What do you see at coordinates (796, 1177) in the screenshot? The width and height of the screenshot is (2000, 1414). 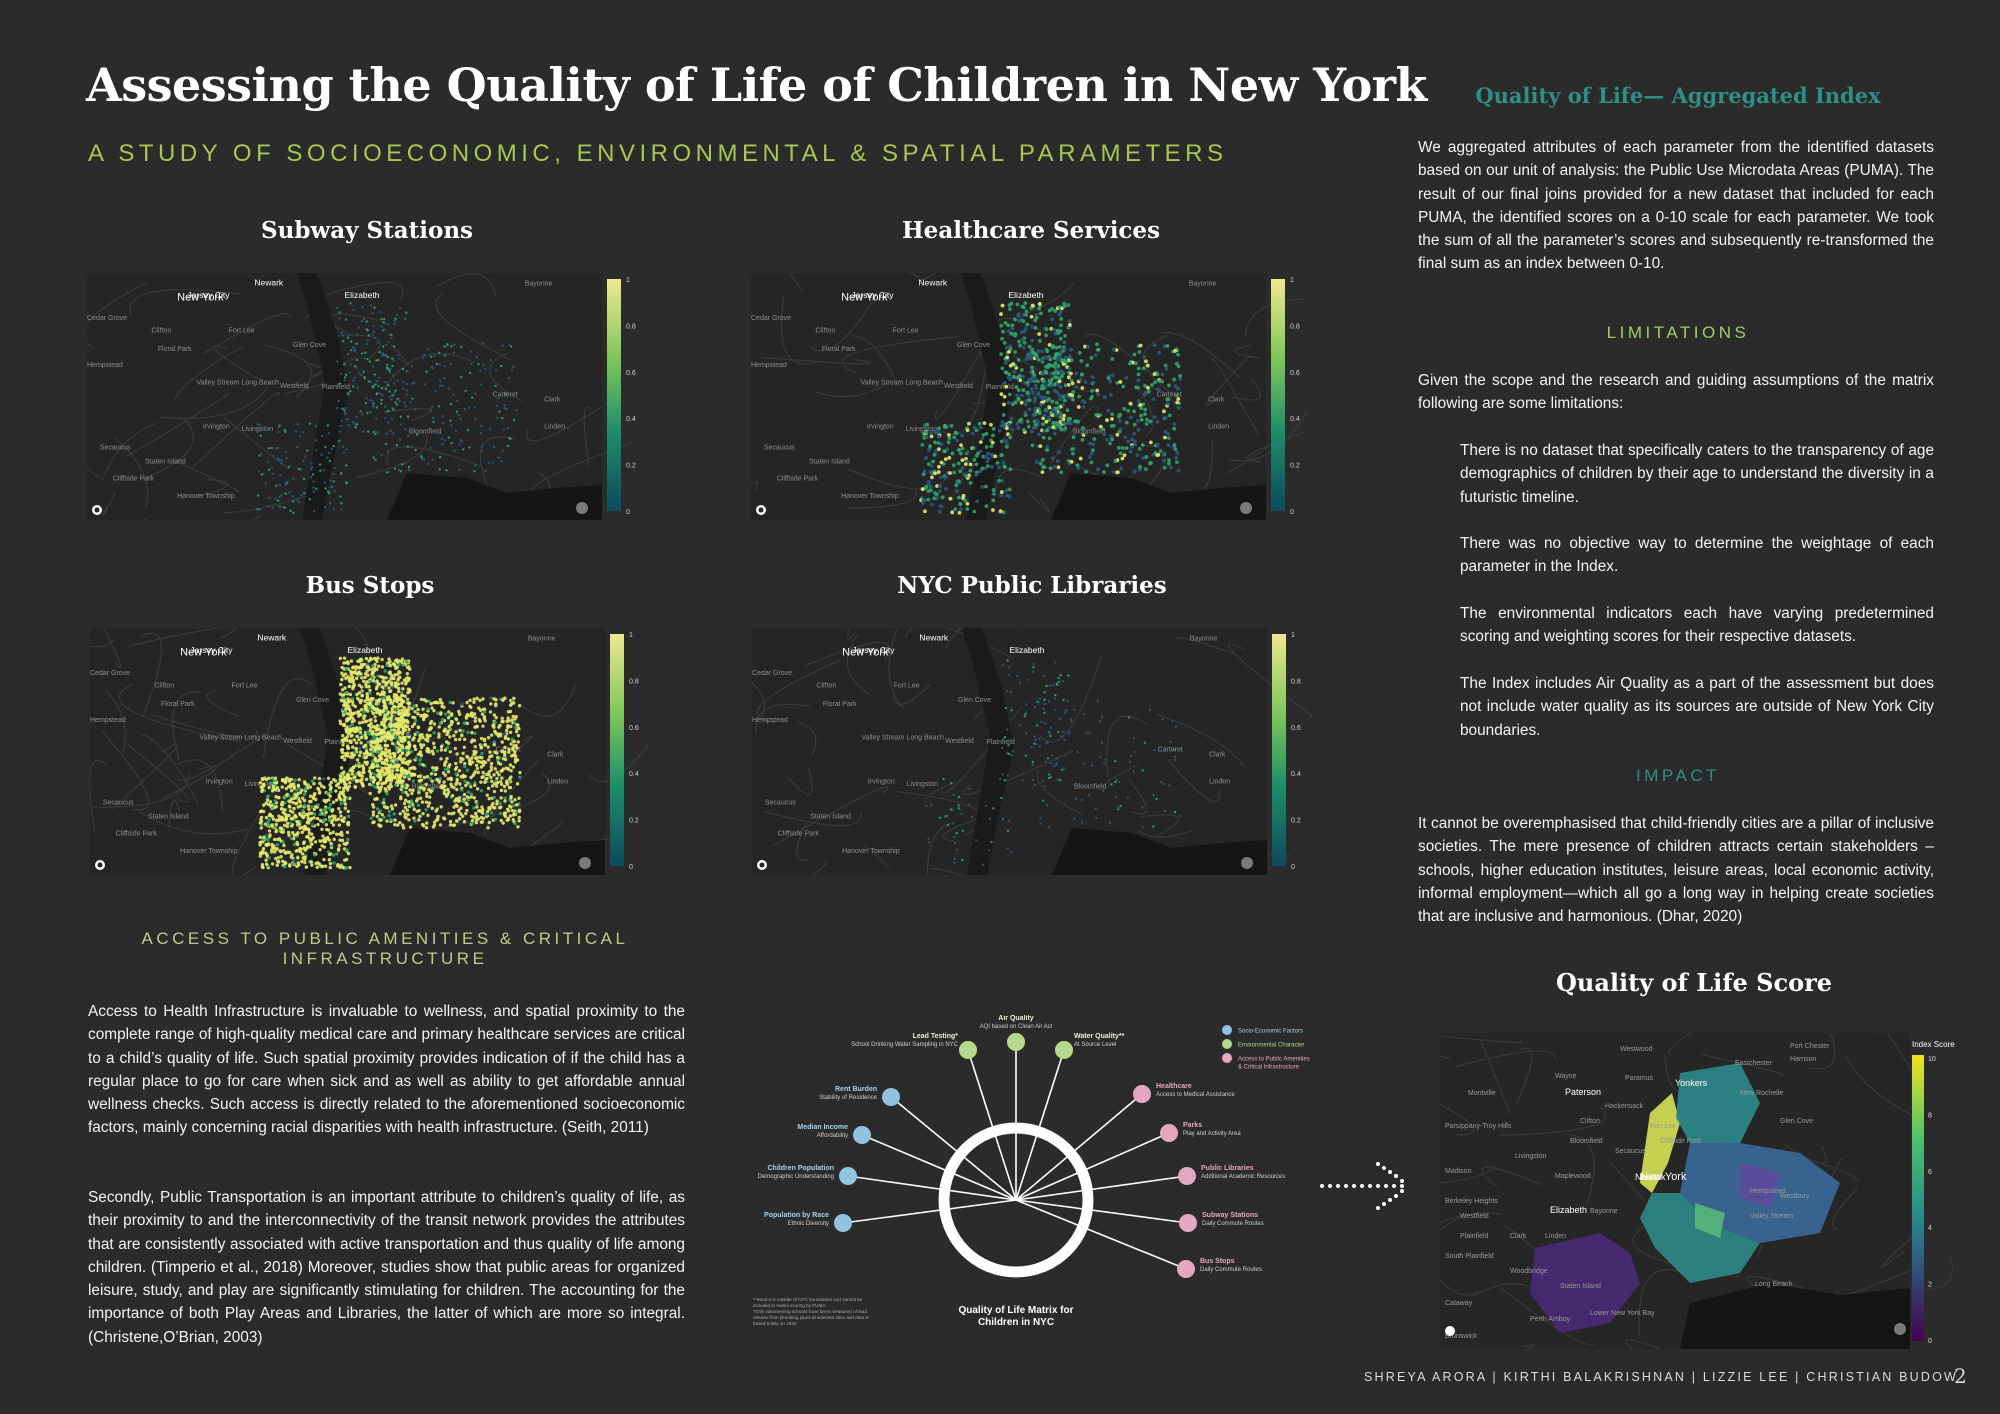 I see `matrix-node-sublabel: Demographic Understanding` at bounding box center [796, 1177].